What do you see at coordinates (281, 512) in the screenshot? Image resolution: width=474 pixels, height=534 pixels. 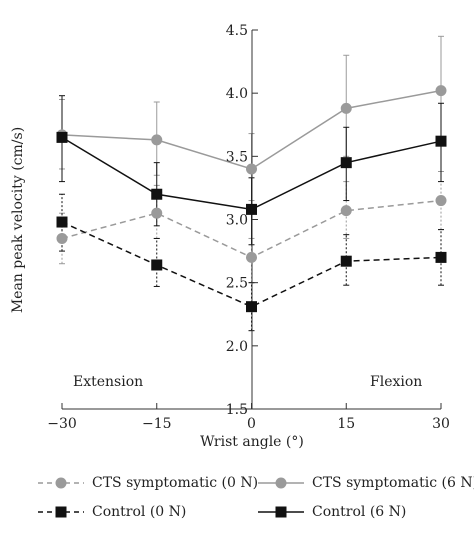 I see `legend-swatch-solid-black-square` at bounding box center [281, 512].